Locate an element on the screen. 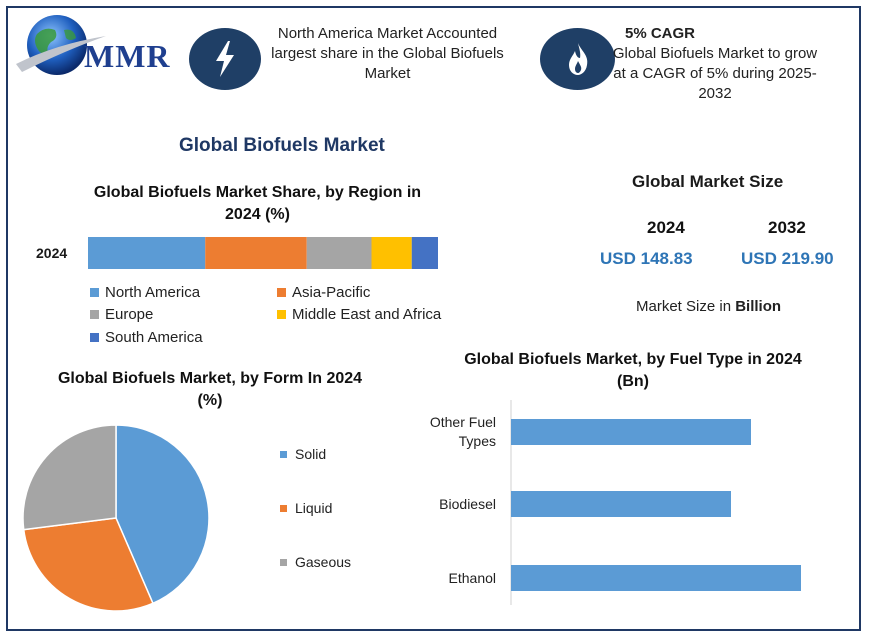 The height and width of the screenshot is (639, 869). fuel-label-ethanol: Ethanol is located at coordinates (472, 578).